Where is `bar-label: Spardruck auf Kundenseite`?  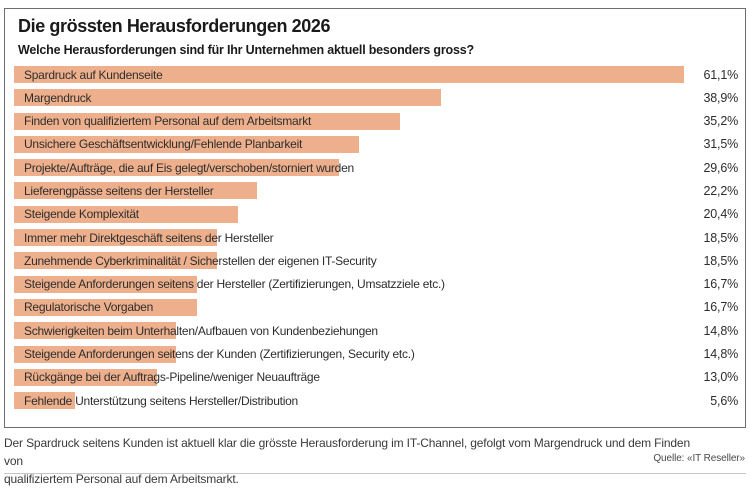 bar-label: Spardruck auf Kundenseite is located at coordinates (93, 74).